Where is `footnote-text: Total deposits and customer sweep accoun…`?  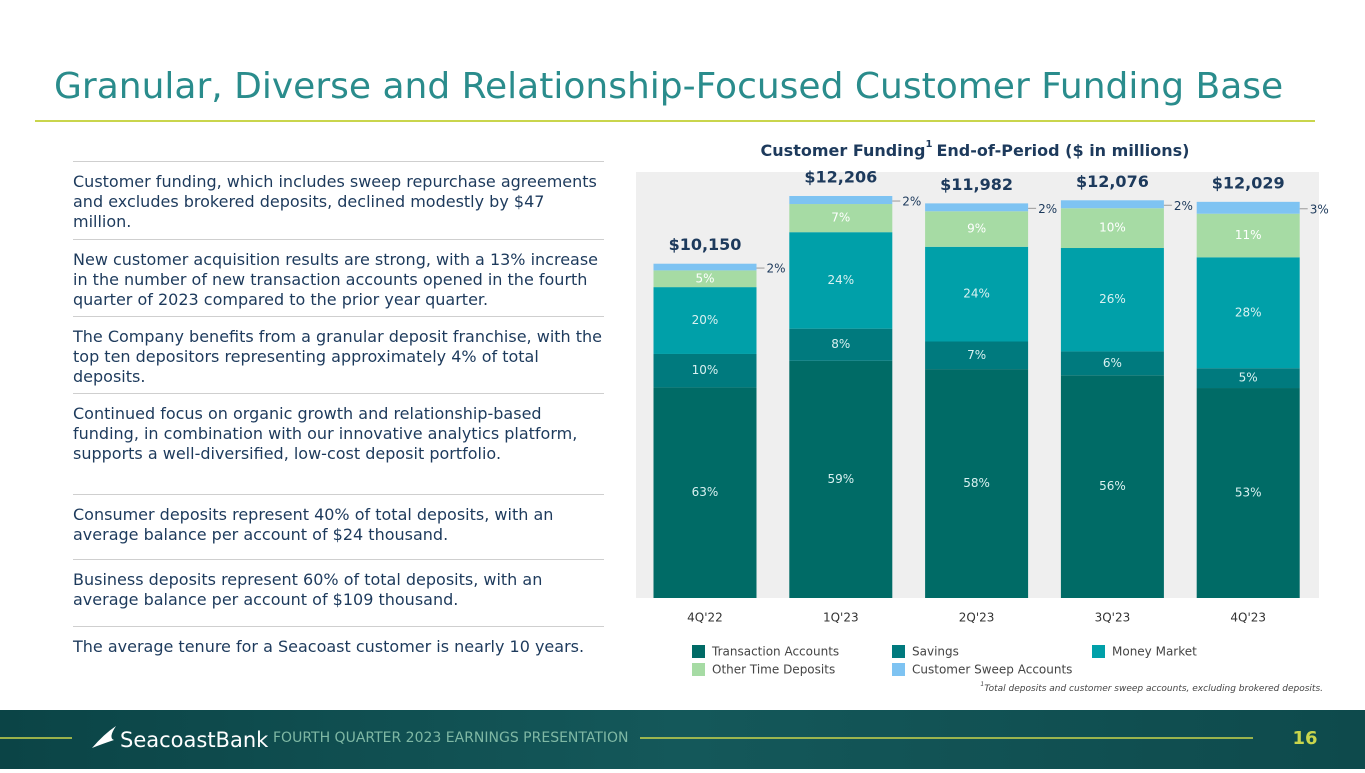 footnote-text: Total deposits and customer sweep accoun… is located at coordinates (1153, 689).